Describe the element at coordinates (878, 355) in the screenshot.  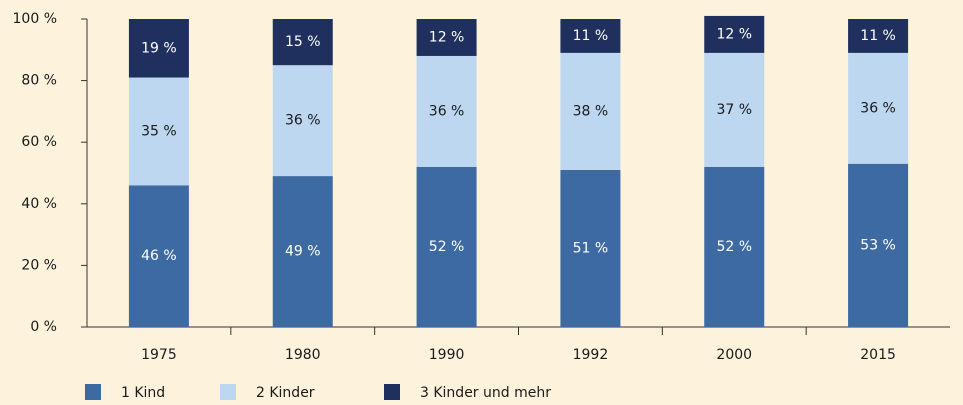
I see `x-tick-label: 2015` at that location.